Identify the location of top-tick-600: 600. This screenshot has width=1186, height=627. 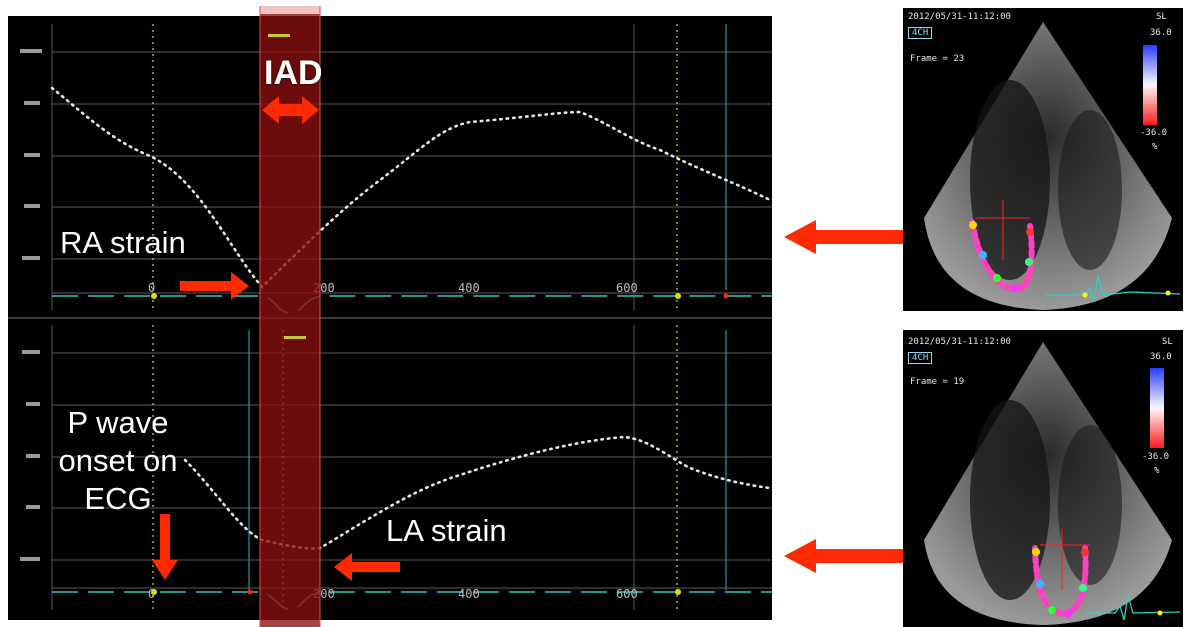
(627, 288).